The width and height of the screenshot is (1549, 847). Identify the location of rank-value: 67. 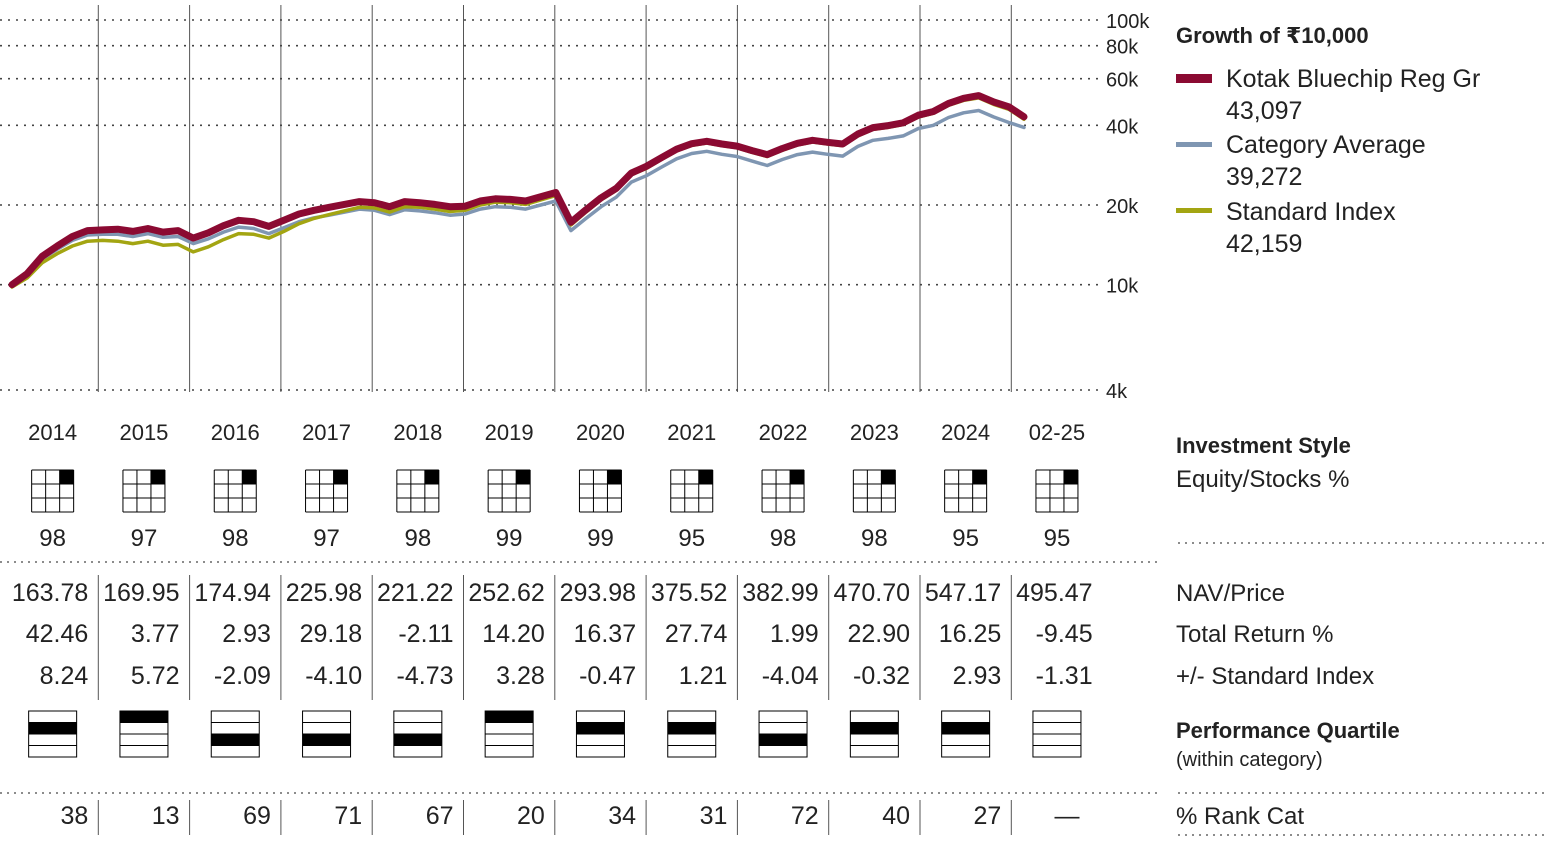
(440, 816).